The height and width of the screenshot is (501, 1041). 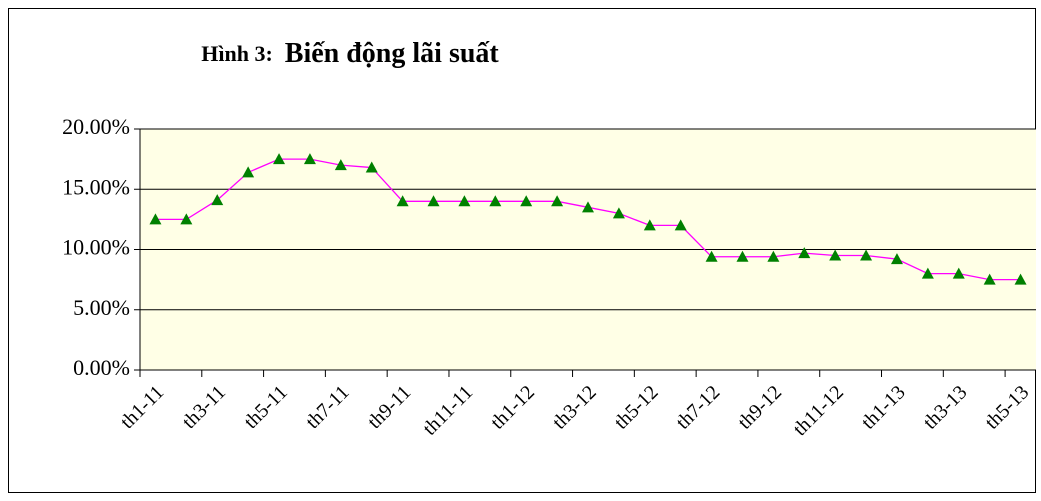 I want to click on y-tick-label: 15.00%, so click(x=96, y=186).